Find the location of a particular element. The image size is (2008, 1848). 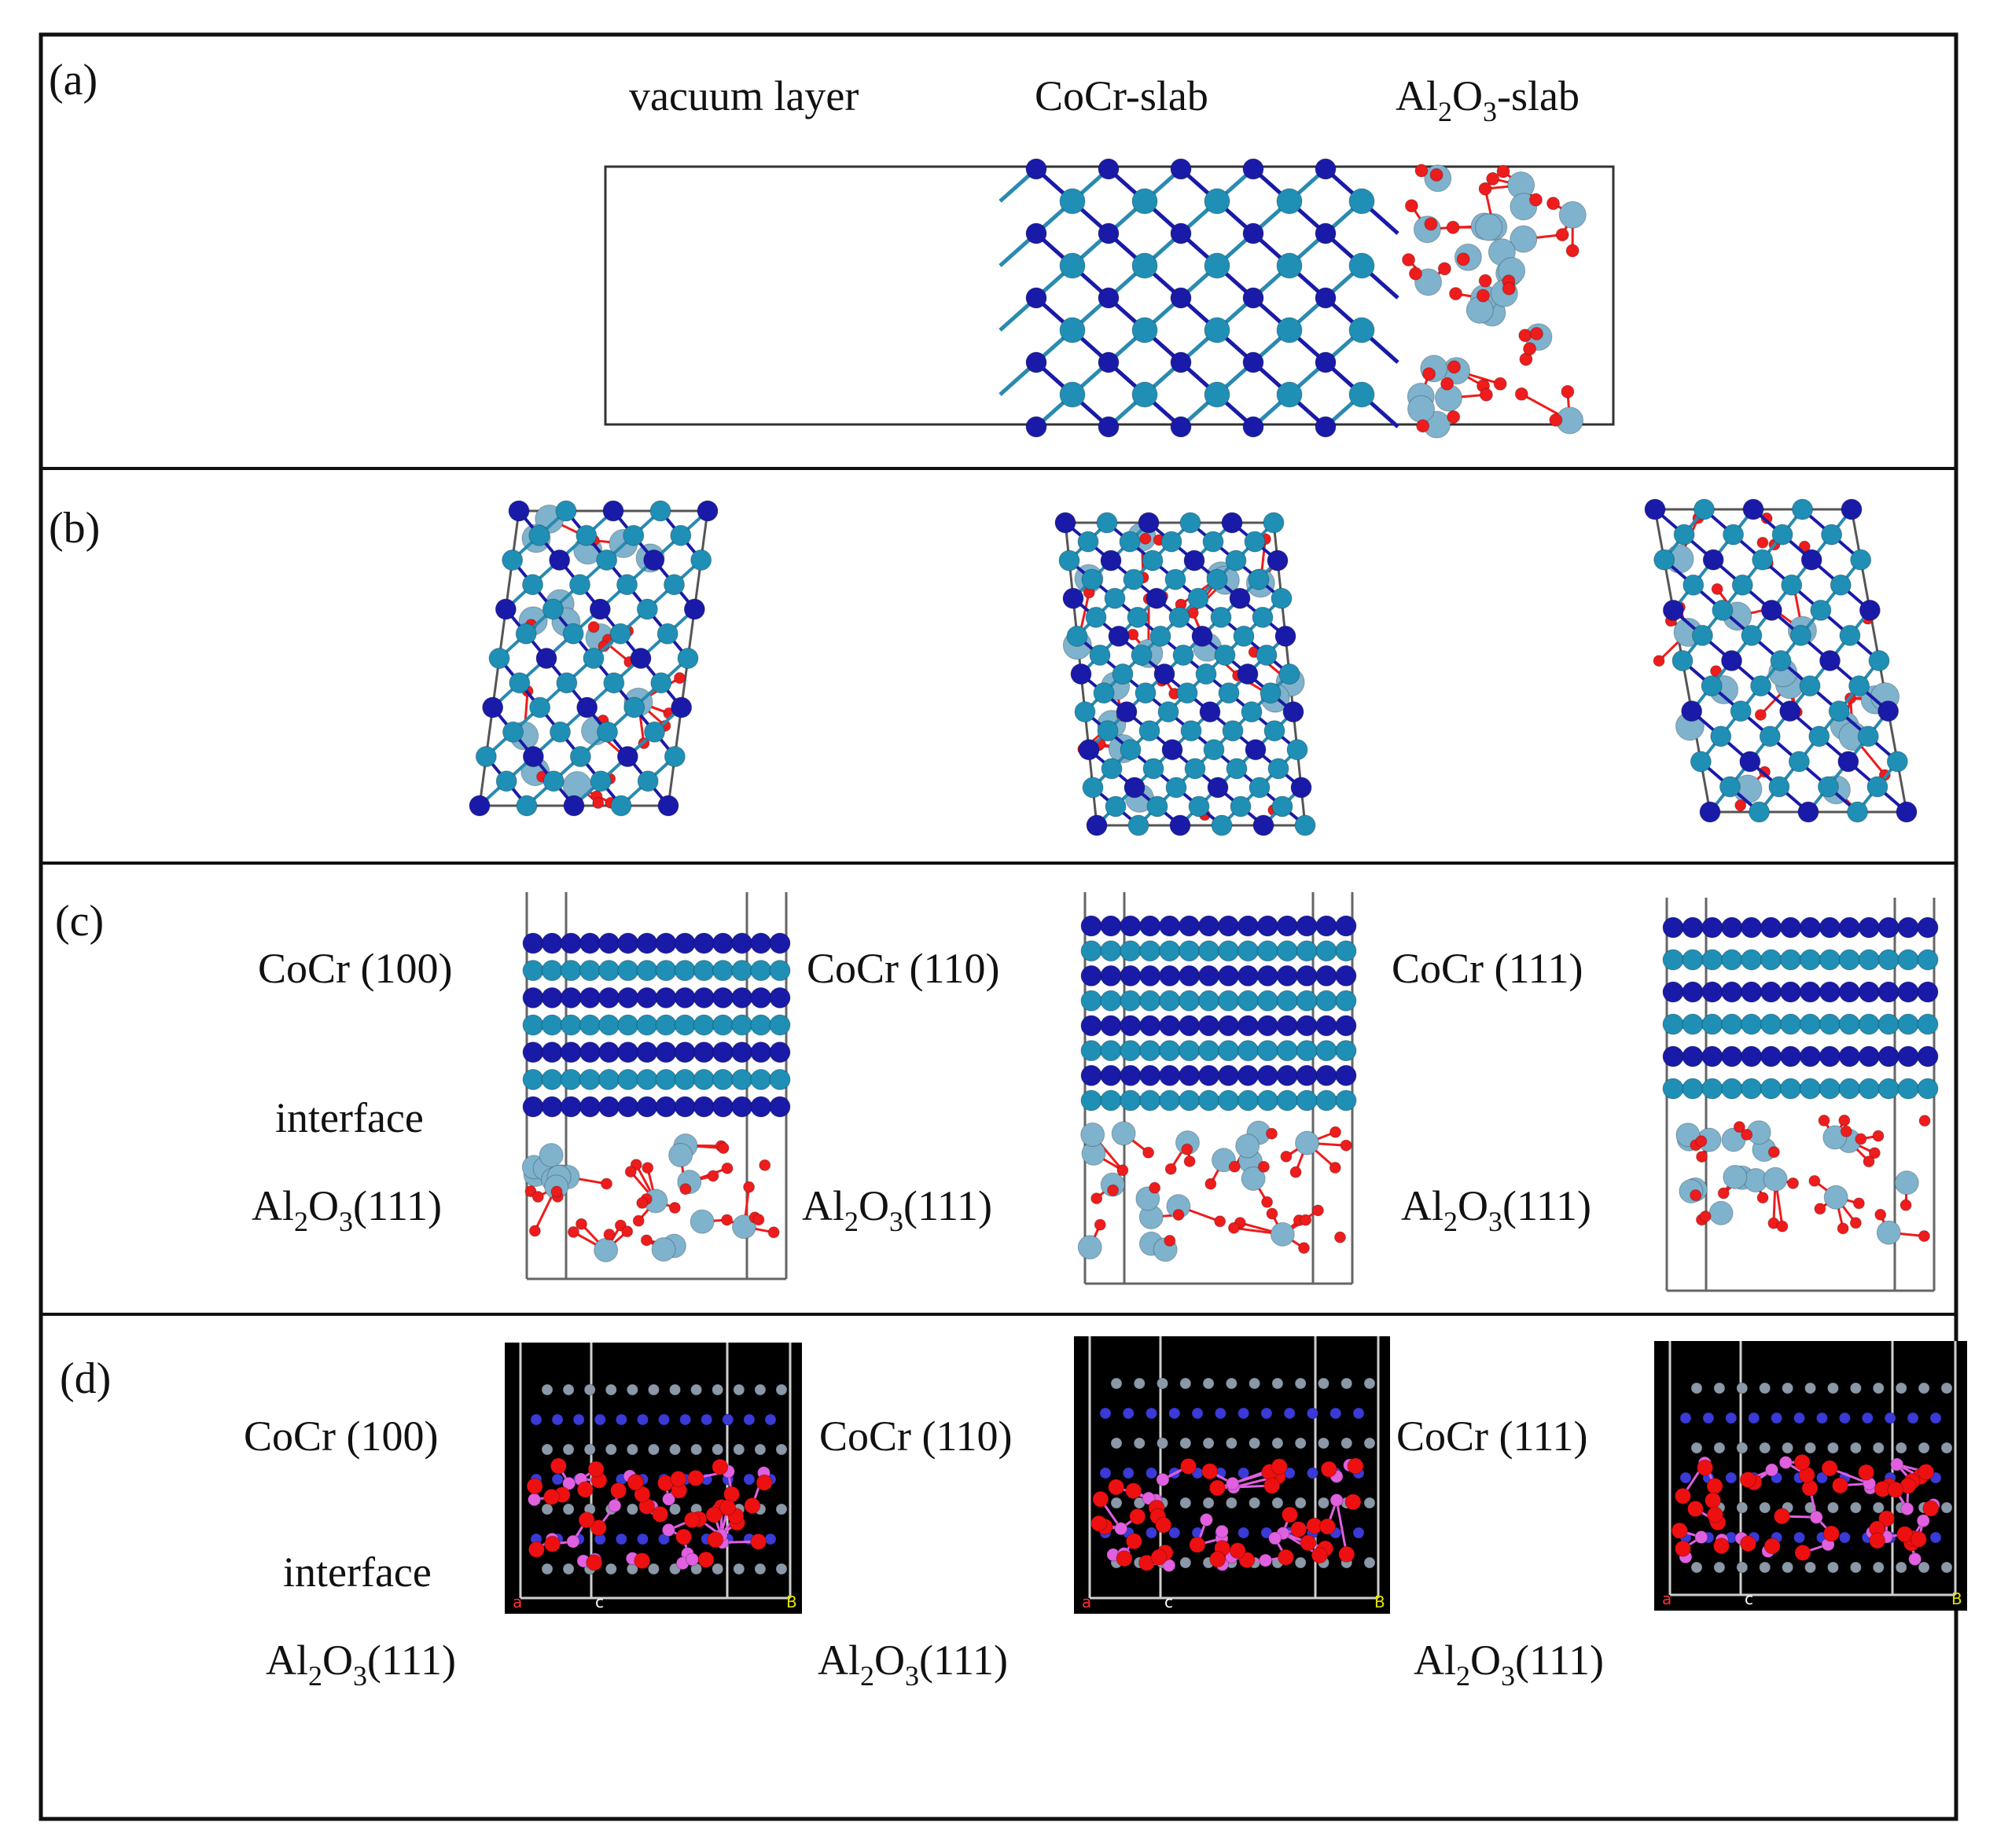

c-label-al2o3-3: Al2O3(111) is located at coordinates (1496, 1209).